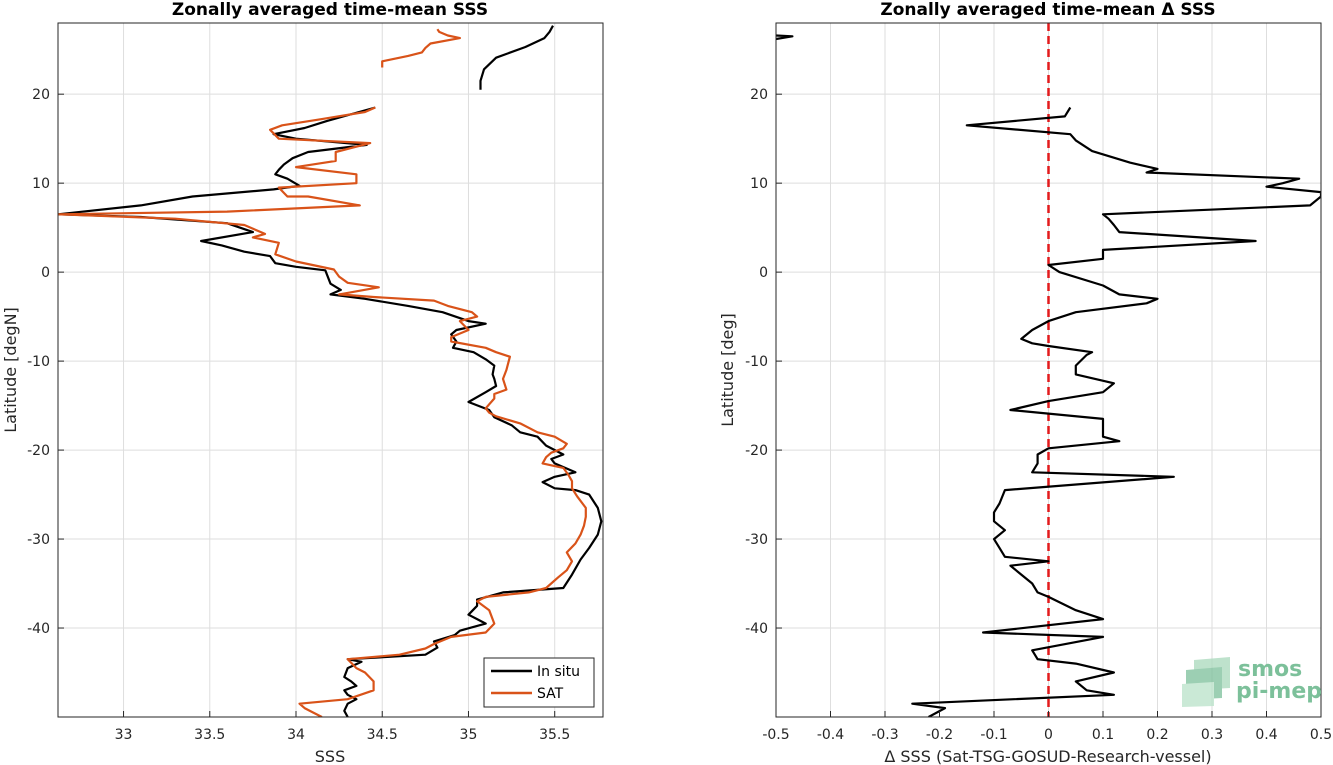  I want to click on right-x-tick-label: 0.4, so click(1266, 735).